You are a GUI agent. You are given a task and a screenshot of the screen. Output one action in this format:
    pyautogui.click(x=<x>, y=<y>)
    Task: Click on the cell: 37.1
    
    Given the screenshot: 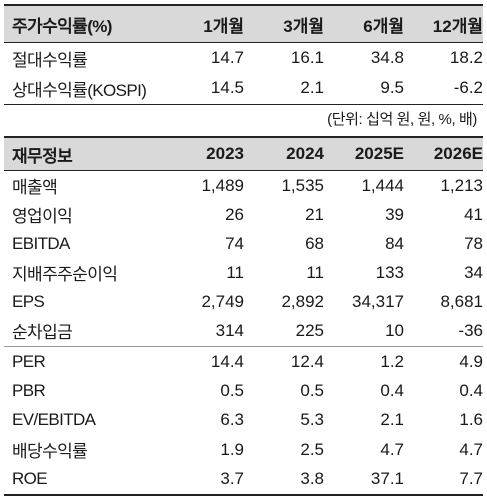 What is the action you would take?
    pyautogui.click(x=387, y=479)
    